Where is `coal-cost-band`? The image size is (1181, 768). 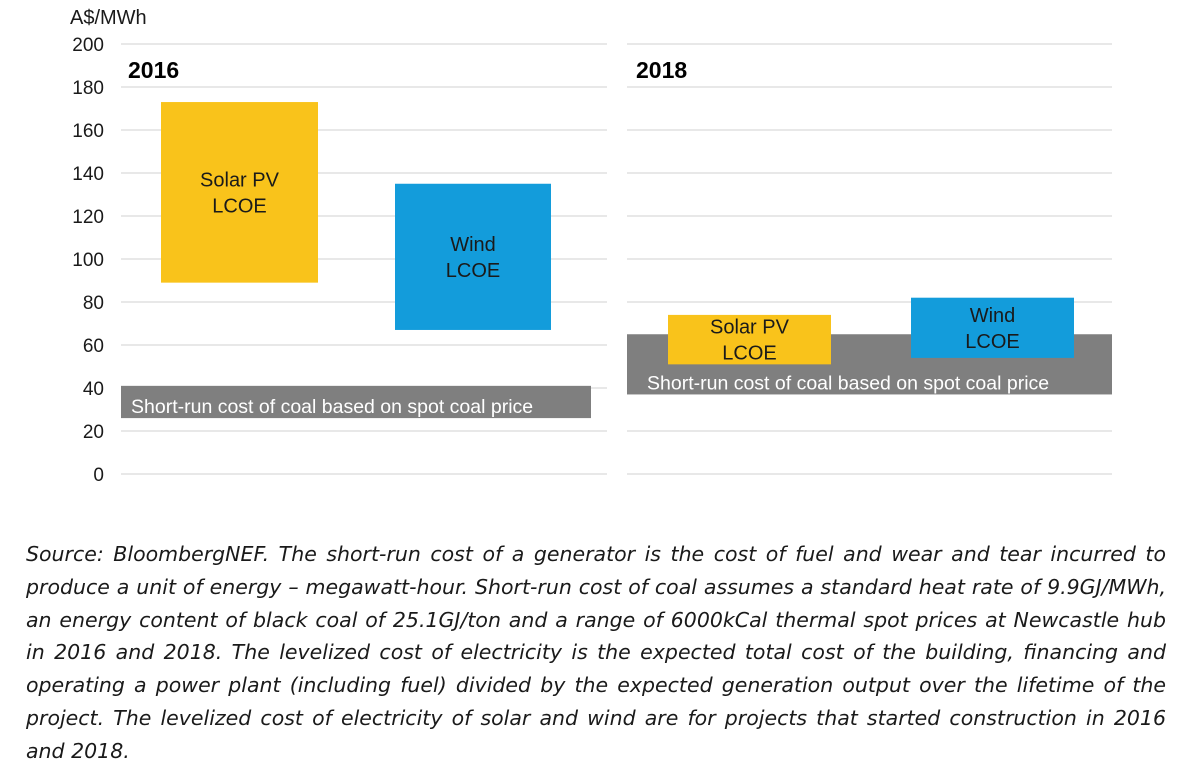
coal-cost-band is located at coordinates (356, 402).